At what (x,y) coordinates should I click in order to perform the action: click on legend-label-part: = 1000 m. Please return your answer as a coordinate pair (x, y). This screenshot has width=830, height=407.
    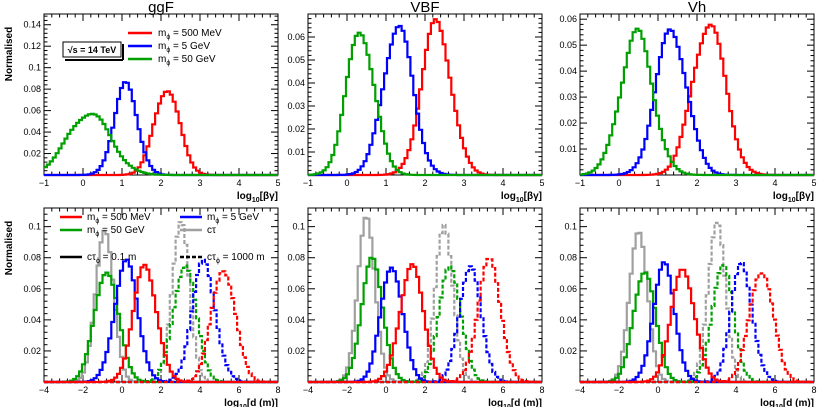
    Looking at the image, I should click on (242, 257).